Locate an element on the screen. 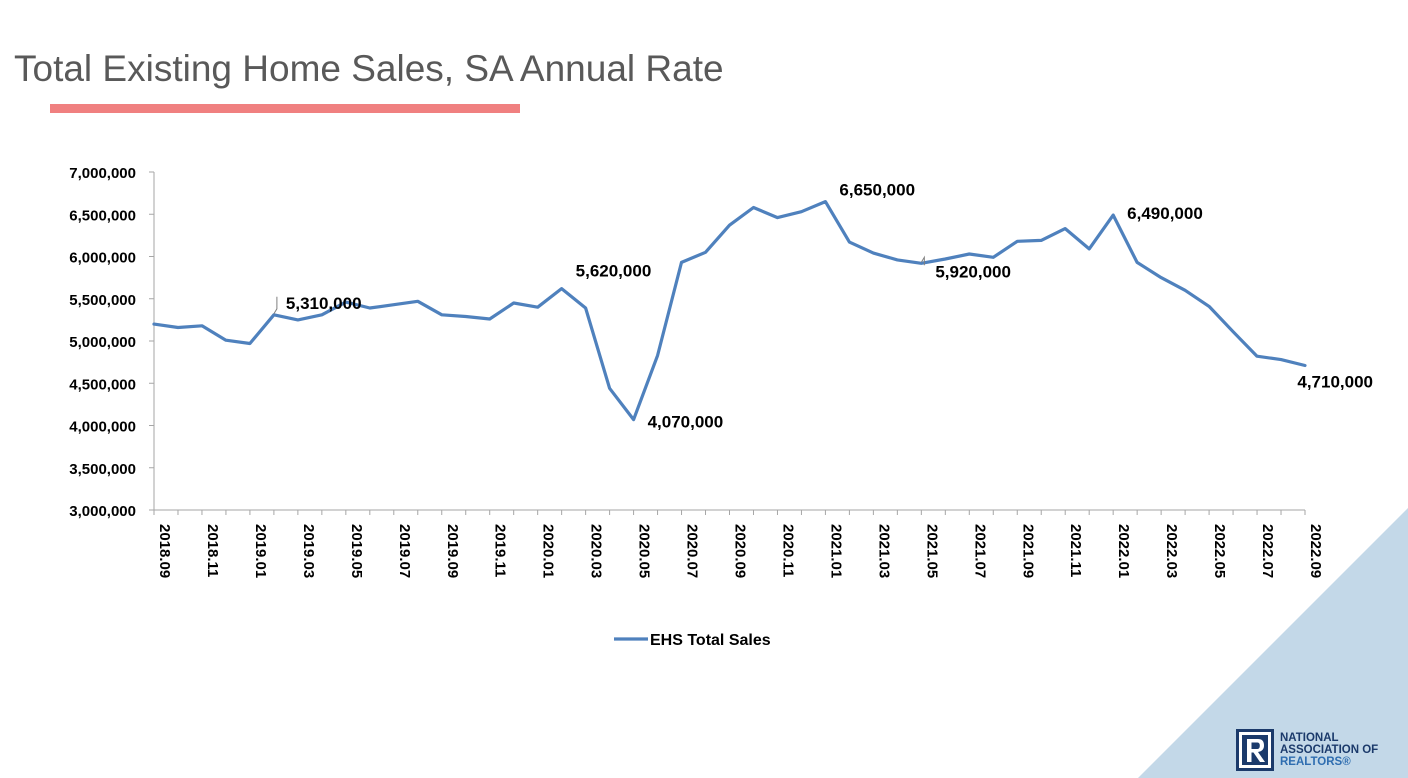  x-tick-label: 2019.09 is located at coordinates (452, 551).